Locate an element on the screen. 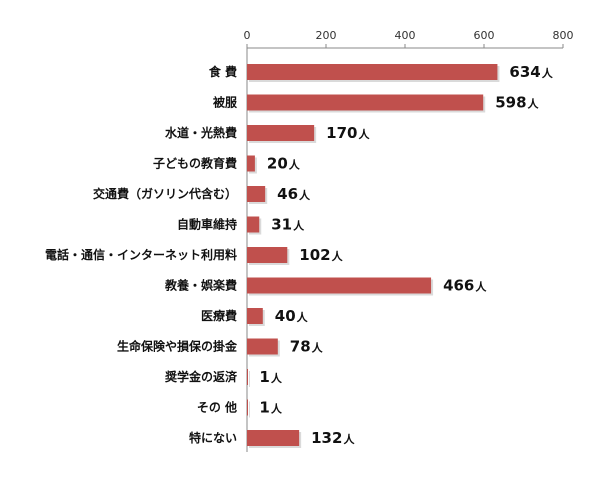  category-label: 自動車維持 is located at coordinates (207, 224).